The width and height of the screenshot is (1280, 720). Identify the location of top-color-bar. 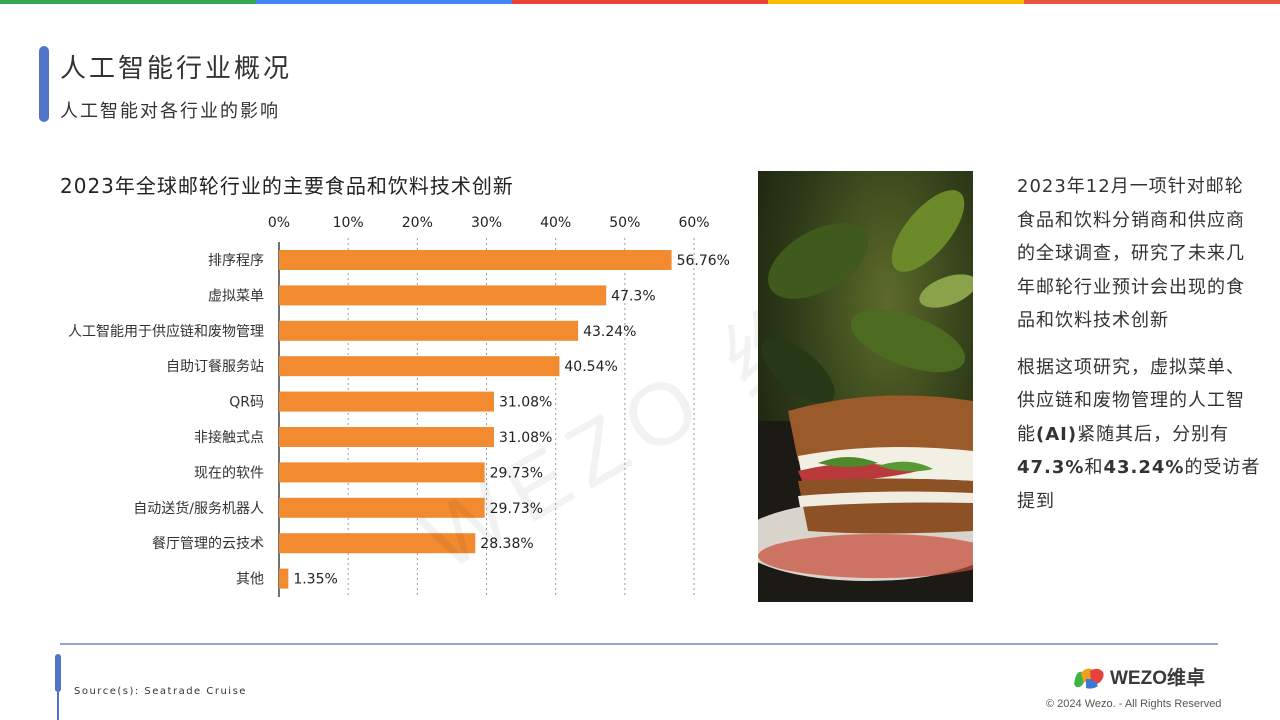
(640, 2).